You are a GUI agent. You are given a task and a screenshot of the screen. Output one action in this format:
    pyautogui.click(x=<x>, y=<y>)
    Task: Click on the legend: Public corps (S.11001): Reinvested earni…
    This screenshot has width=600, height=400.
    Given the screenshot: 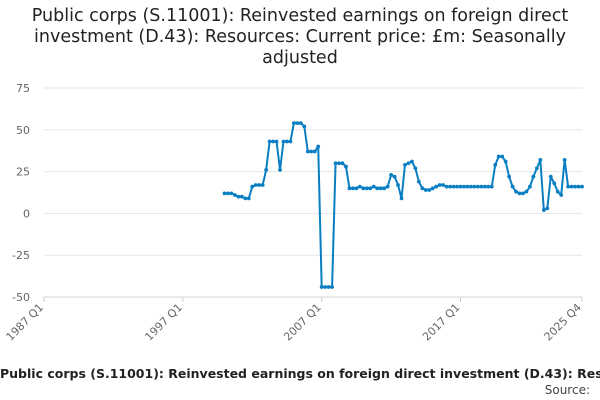 What is the action you would take?
    pyautogui.click(x=300, y=374)
    